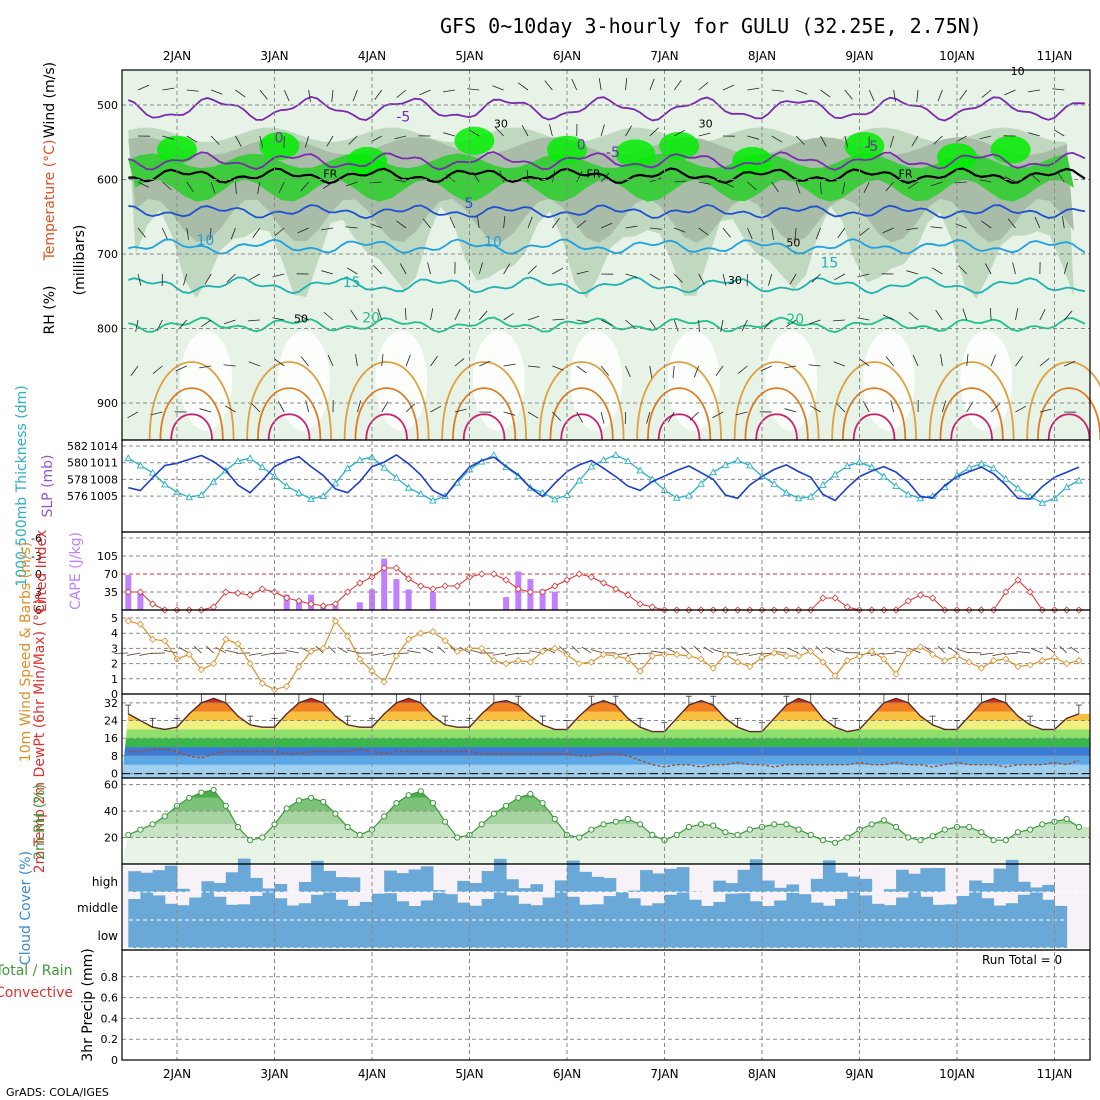 This screenshot has height=1100, width=1100. What do you see at coordinates (606, 804) in the screenshot?
I see `rh-band` at bounding box center [606, 804].